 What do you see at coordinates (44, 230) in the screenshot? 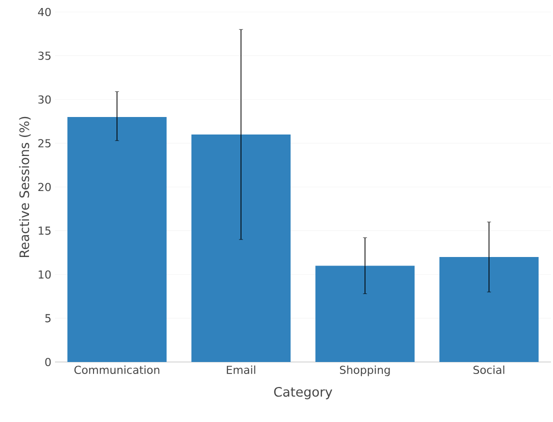
I see `y-tick-label: 15` at bounding box center [44, 230].